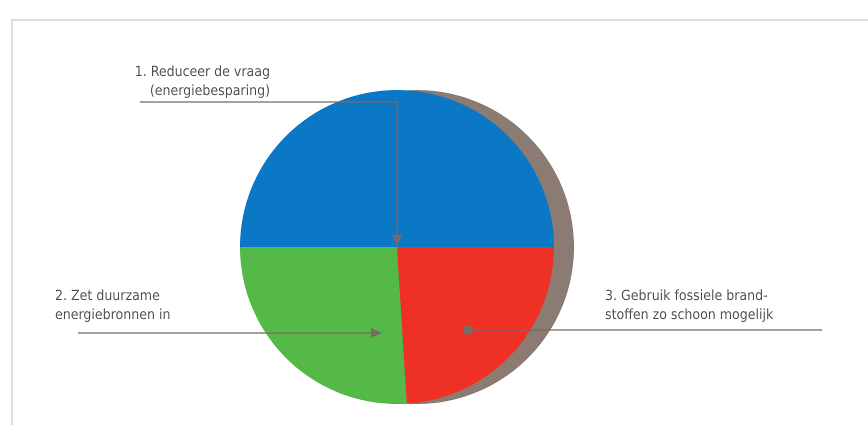 The image size is (868, 425). What do you see at coordinates (112, 305) in the screenshot?
I see `slice-label: 2. Zet duurzame energiebronnen in` at bounding box center [112, 305].